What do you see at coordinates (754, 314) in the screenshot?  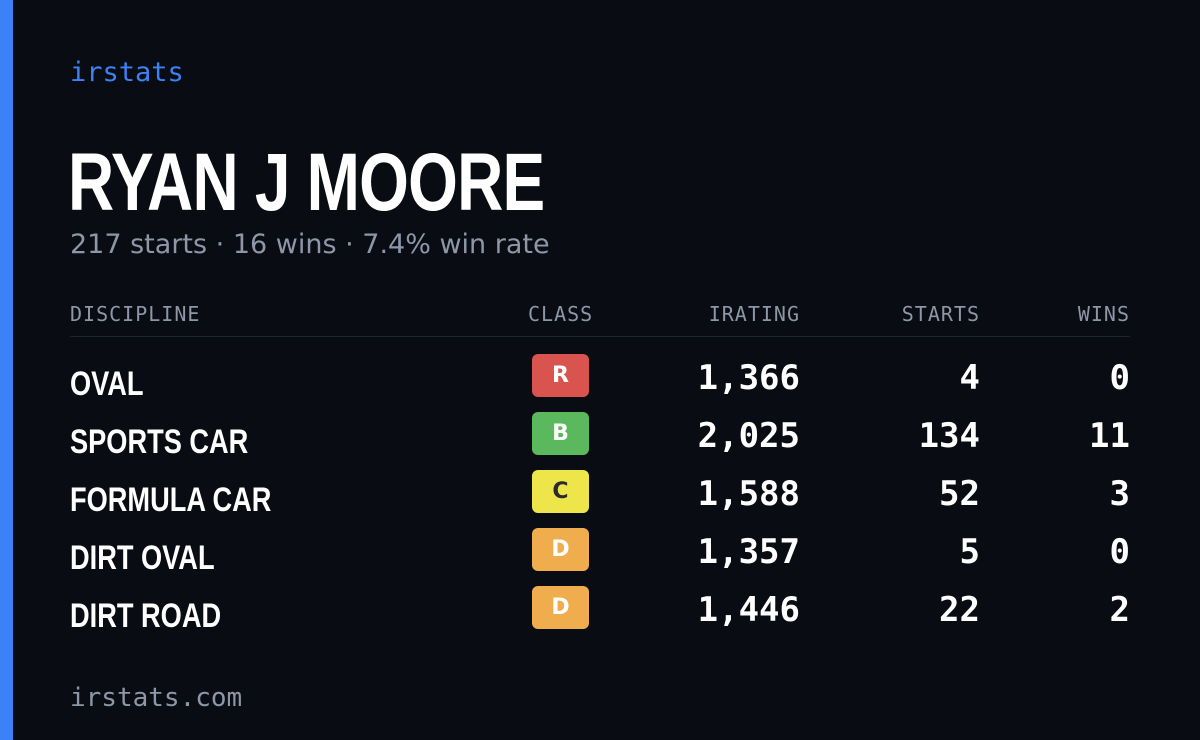 I see `header-irating: IRATING` at bounding box center [754, 314].